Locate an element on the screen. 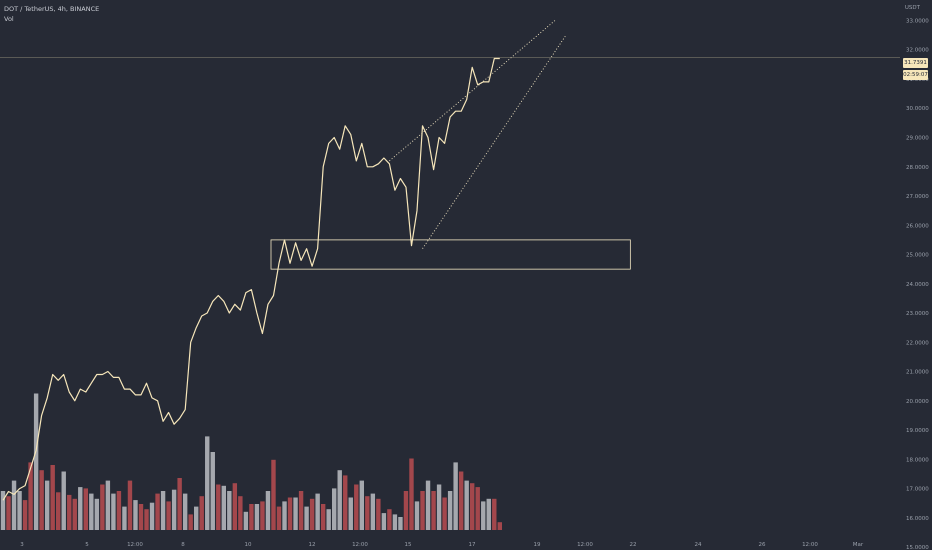 This screenshot has height=550, width=932. symbol-title: DOT / TetherUS, 4h, BINANCE is located at coordinates (52, 9).